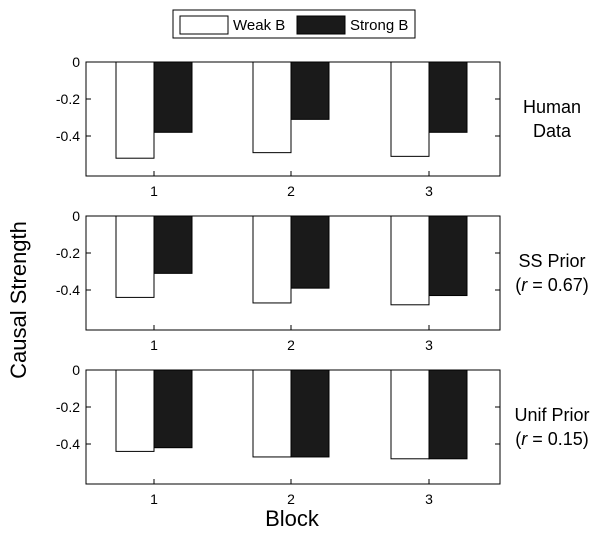  I want to click on bar-panel3-strong-b-block3, so click(448, 414).